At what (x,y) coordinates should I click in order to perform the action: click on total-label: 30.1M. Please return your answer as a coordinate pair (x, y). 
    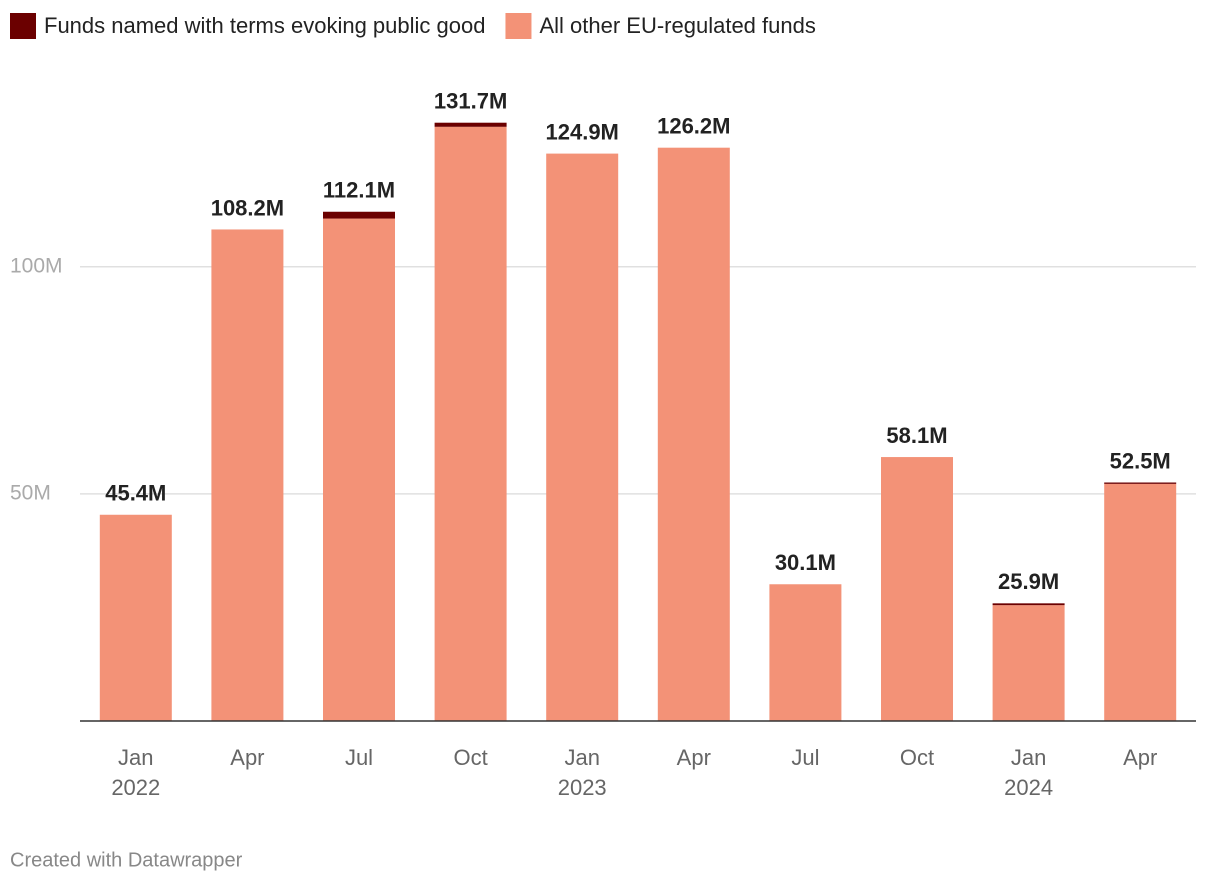
    Looking at the image, I should click on (805, 562).